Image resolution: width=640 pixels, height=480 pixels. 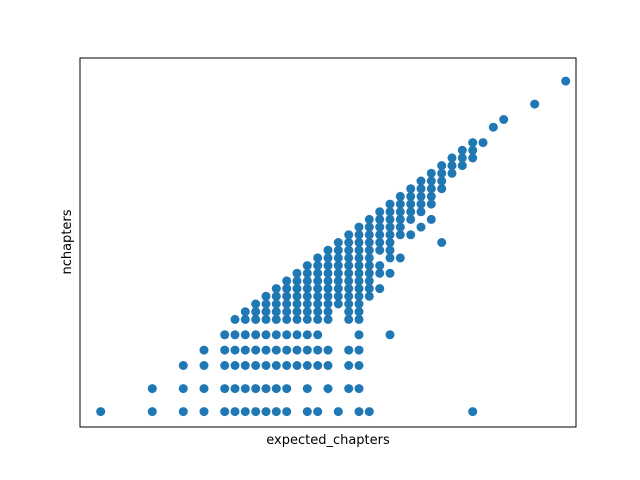 I want to click on y-axis-label: nchapters, so click(x=67, y=241).